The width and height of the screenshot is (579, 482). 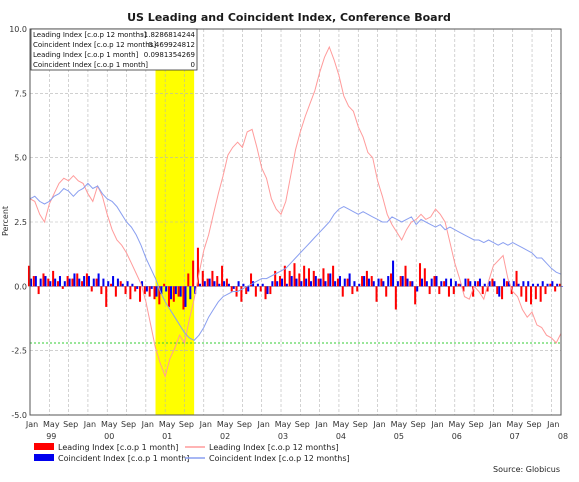 What do you see at coordinates (5, 221) in the screenshot?
I see `y-axis-label: Percent` at bounding box center [5, 221].